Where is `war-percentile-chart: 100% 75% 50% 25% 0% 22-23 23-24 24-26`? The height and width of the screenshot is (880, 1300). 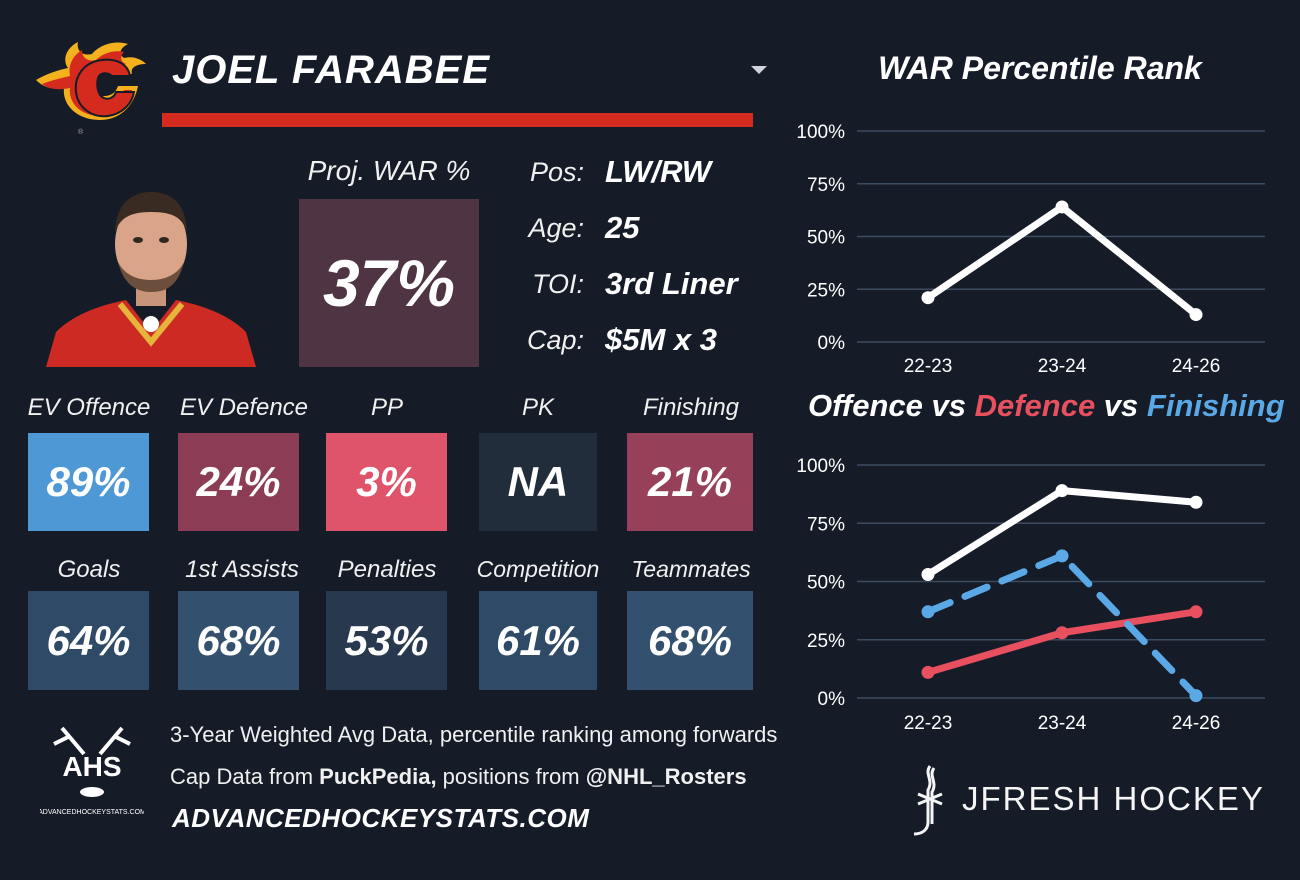
war-percentile-chart: 100% 75% 50% 25% 0% 22-23 23-24 24-26 is located at coordinates (1030, 249).